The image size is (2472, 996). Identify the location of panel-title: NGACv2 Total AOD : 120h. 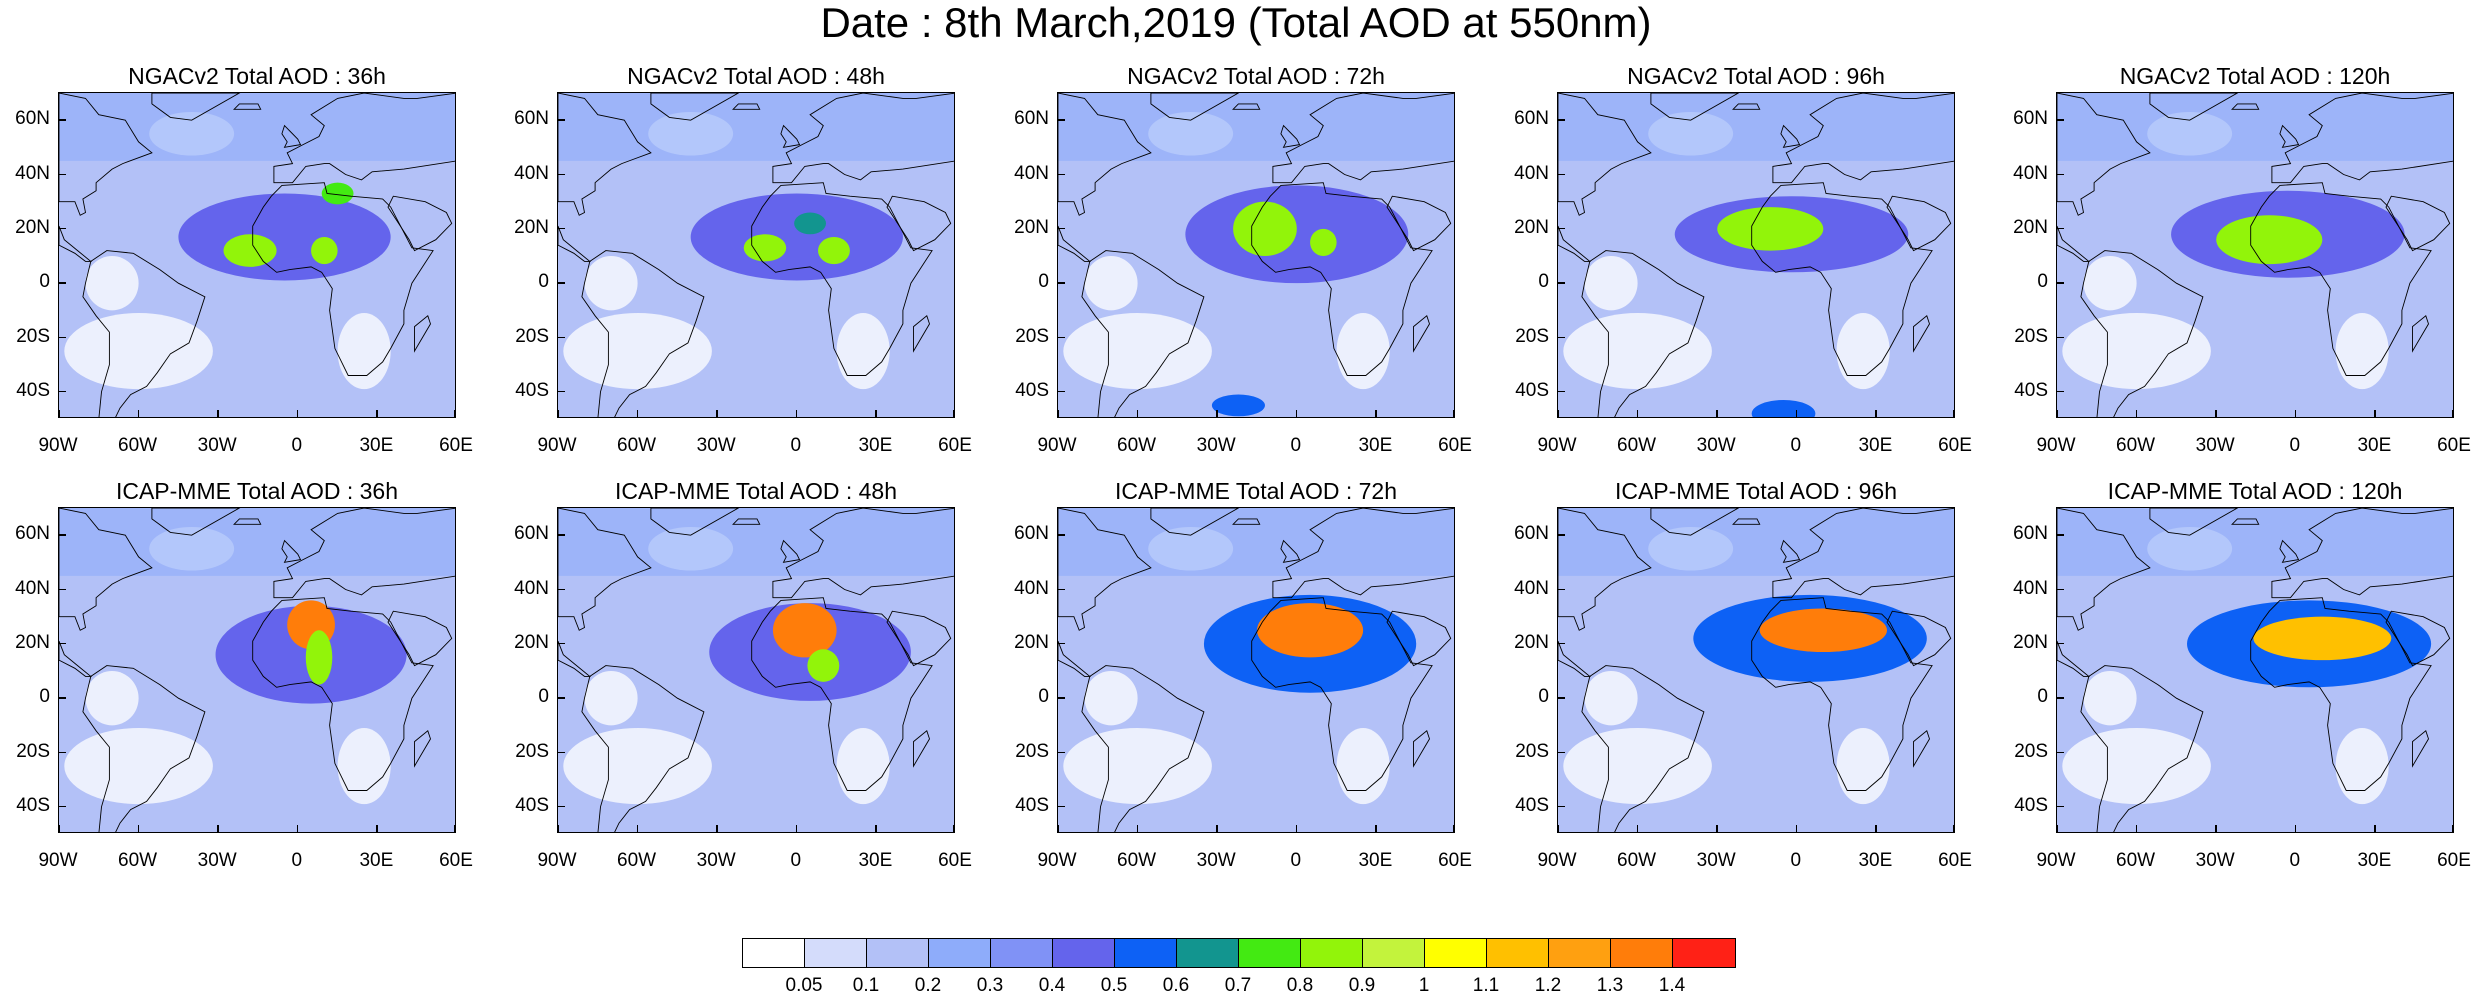
(2255, 76).